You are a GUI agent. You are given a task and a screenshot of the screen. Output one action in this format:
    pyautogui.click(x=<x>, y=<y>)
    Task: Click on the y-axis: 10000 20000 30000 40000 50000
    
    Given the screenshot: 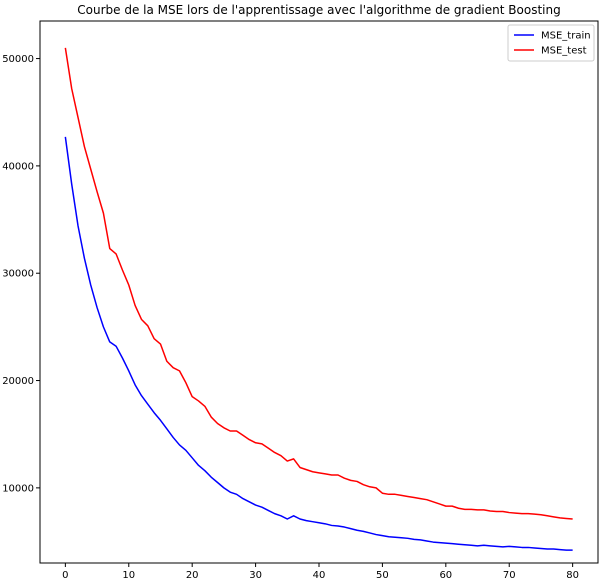 What is the action you would take?
    pyautogui.click(x=21, y=274)
    